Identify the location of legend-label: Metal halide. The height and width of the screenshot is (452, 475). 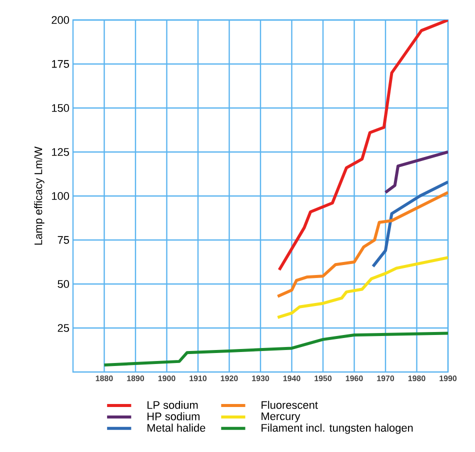
(177, 428).